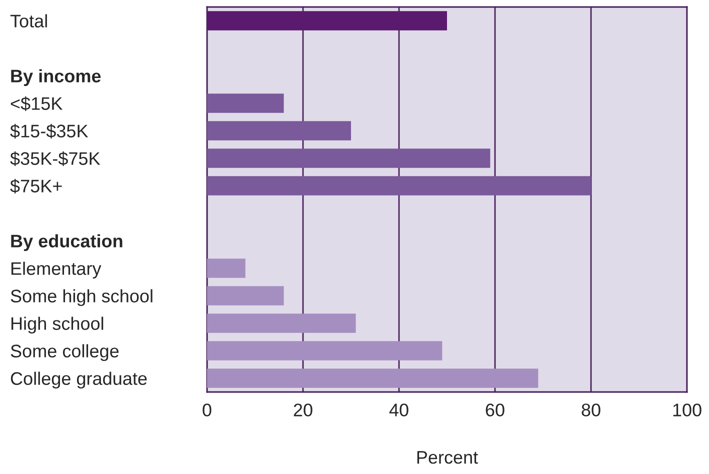 The width and height of the screenshot is (709, 474). I want to click on y-tick-label: $75K+, so click(36, 186).